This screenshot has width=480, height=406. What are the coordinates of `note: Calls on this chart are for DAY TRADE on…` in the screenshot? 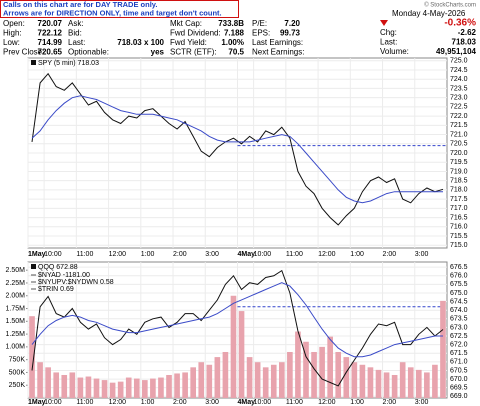 It's located at (80, 4).